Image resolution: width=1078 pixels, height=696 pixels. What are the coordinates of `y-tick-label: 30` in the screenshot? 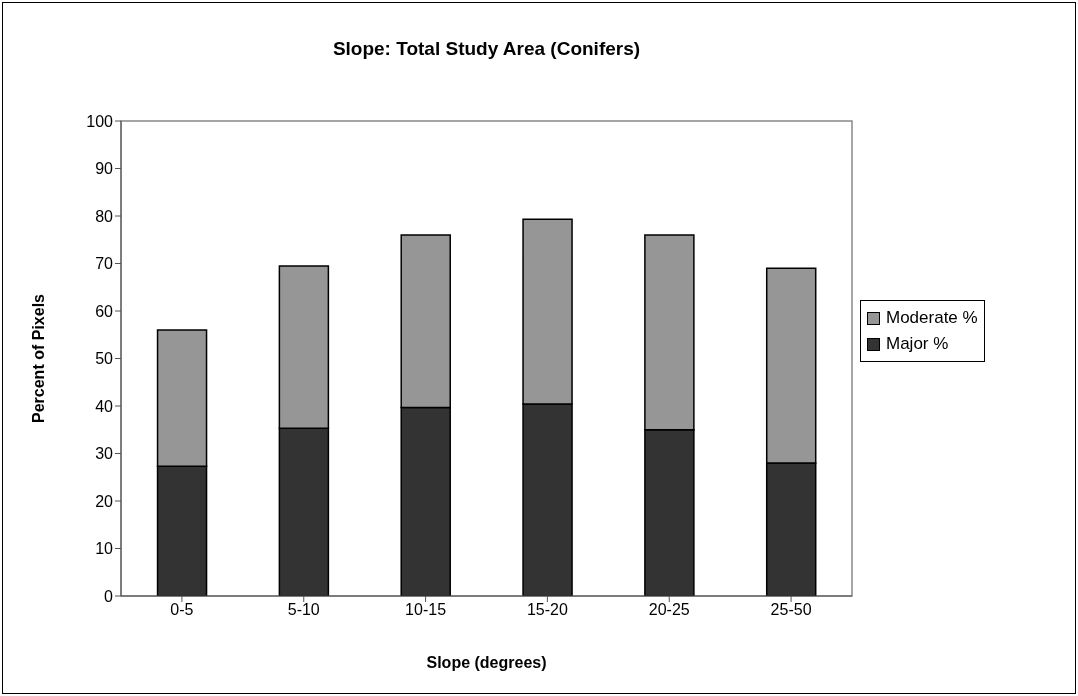 It's located at (104, 454).